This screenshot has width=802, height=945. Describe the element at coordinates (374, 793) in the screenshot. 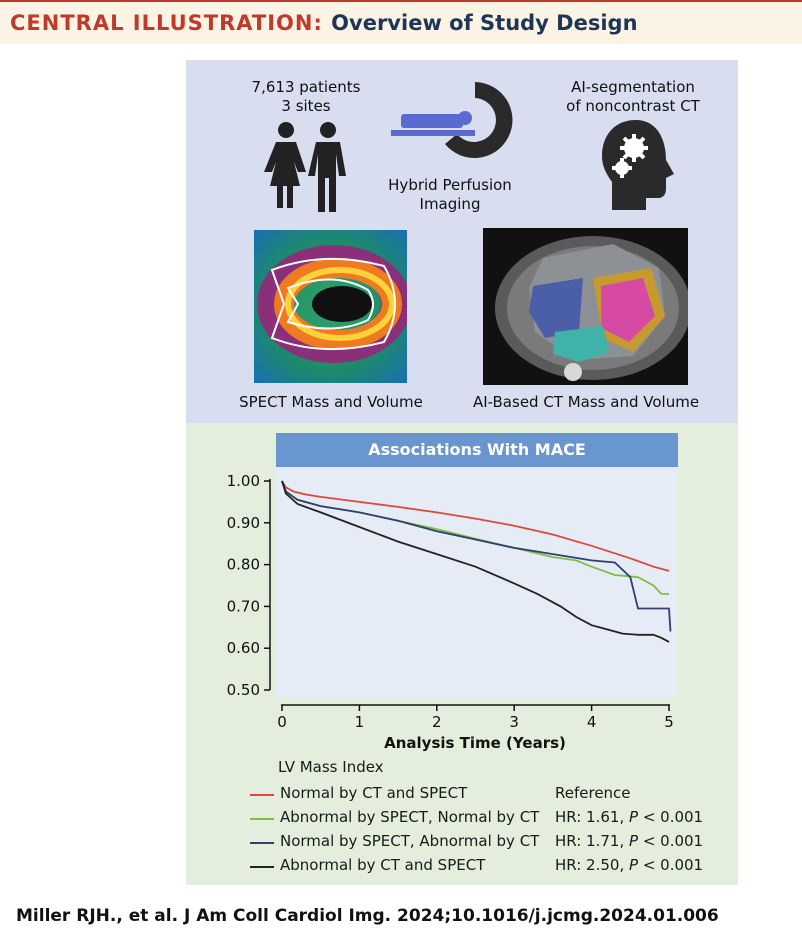

I see `legend-label: Normal by CT and SPECT` at that location.